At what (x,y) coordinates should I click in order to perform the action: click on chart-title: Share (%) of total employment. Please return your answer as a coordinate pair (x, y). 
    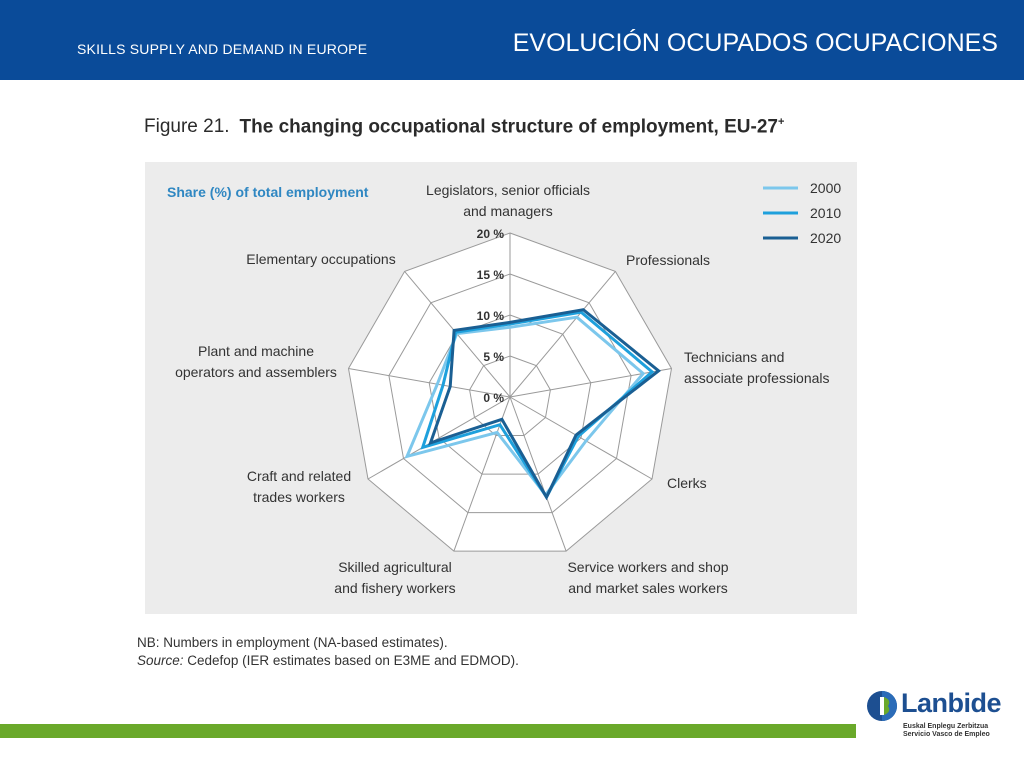
    Looking at the image, I should click on (268, 192).